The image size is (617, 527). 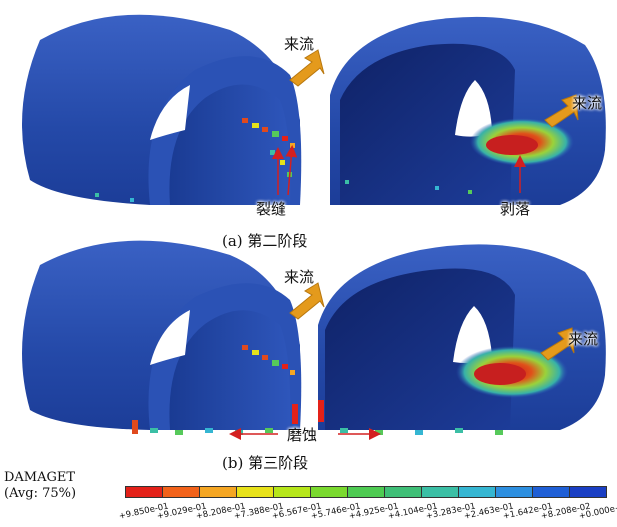 What do you see at coordinates (271, 209) in the screenshot?
I see `crack-label: 裂缝` at bounding box center [271, 209].